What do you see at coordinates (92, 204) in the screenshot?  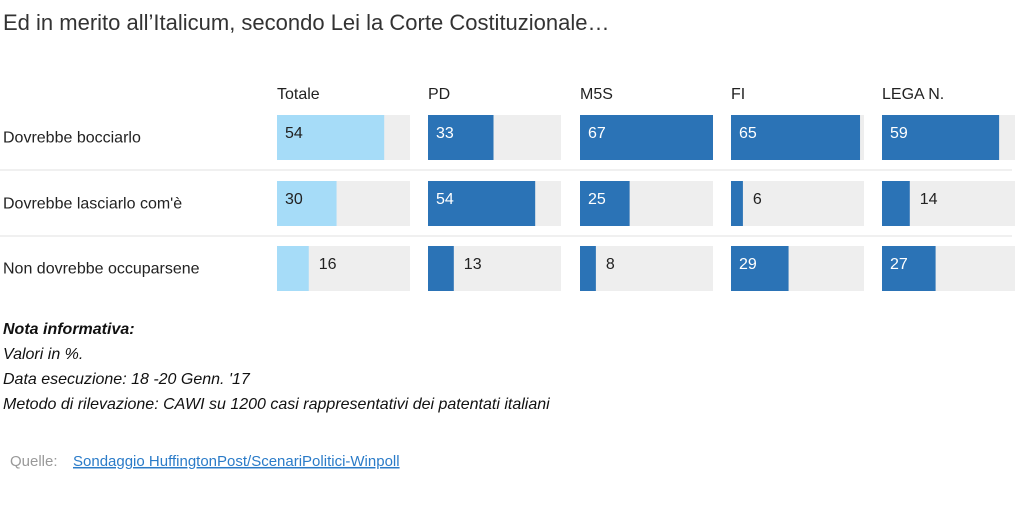 I see `row-label: Dovrebbe lasciarlo com'è` at bounding box center [92, 204].